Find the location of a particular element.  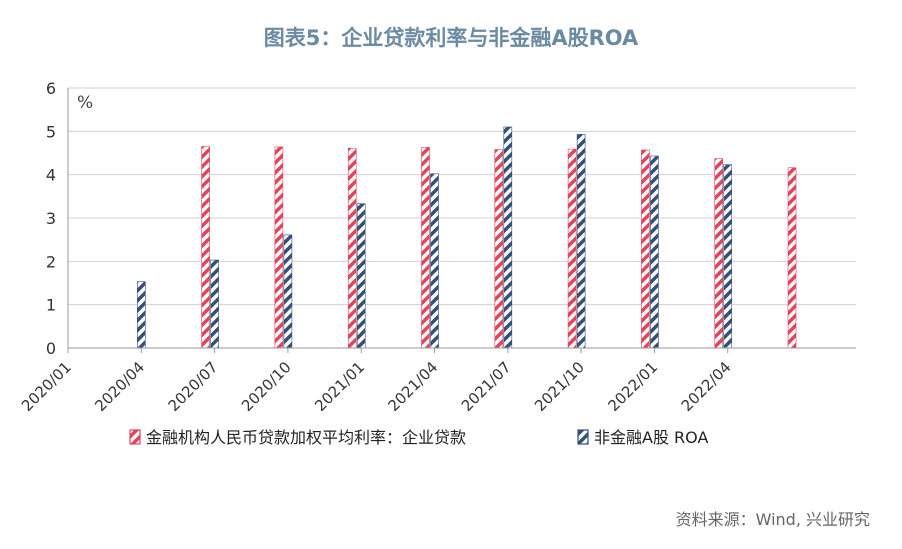

x-tick-label: 2020/01 is located at coordinates (46, 386).